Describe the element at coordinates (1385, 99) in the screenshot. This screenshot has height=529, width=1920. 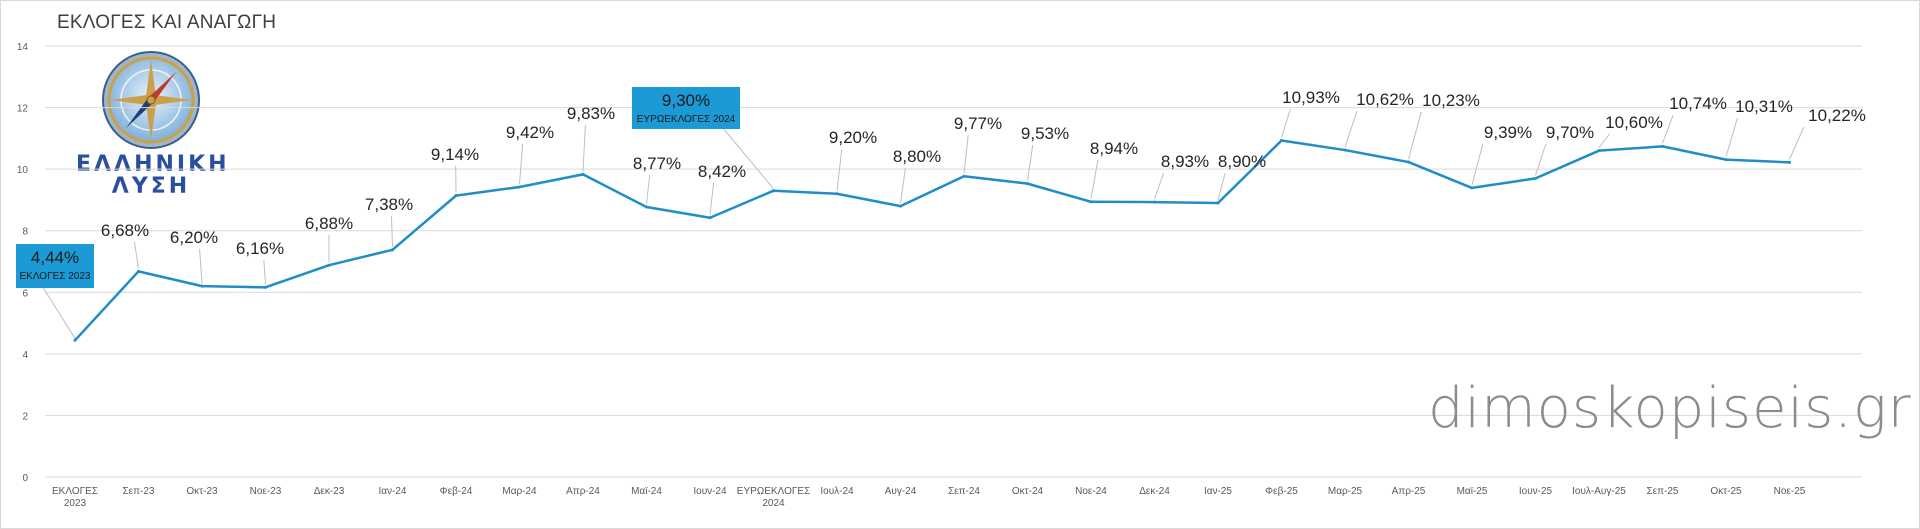
I see `data-label: 10,62%` at that location.